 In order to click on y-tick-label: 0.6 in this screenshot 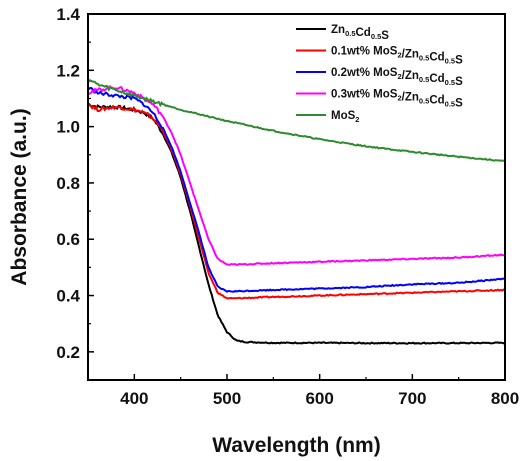, I will do `click(68, 239)`.